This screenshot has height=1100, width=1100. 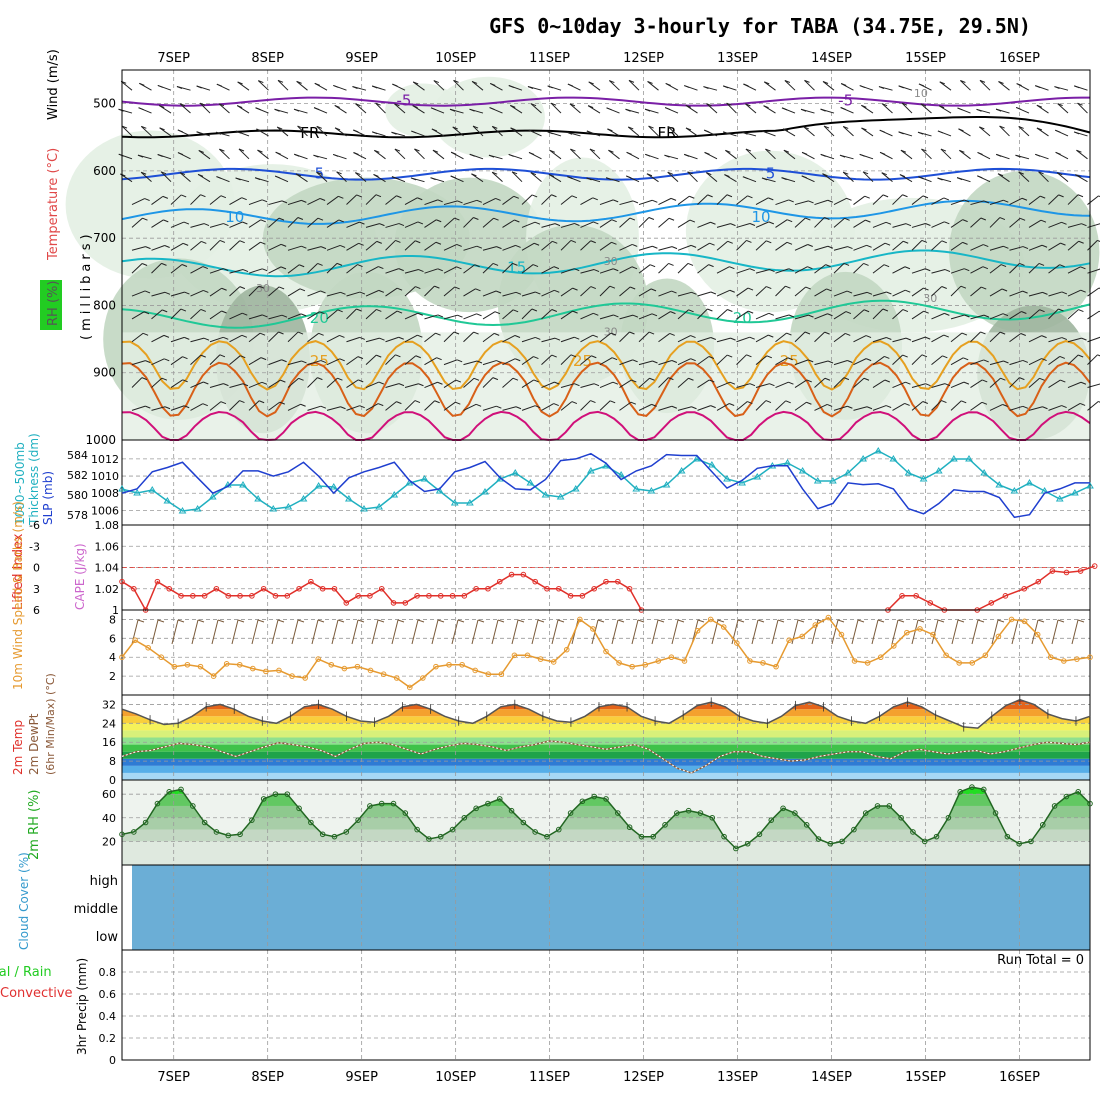 What do you see at coordinates (771, 173) in the screenshot?
I see `isotherm-label: 5` at bounding box center [771, 173].